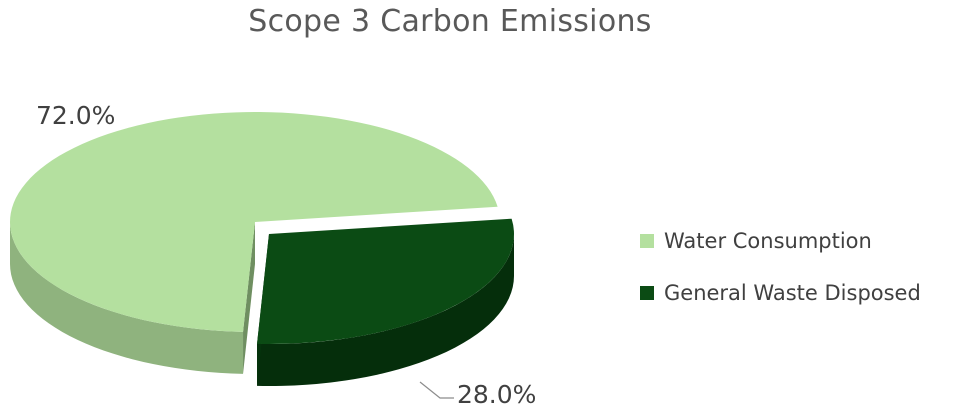 The image size is (967, 408). Describe the element at coordinates (792, 293) in the screenshot. I see `legend-label-general-waste-disposed: General Waste Disposed` at that location.